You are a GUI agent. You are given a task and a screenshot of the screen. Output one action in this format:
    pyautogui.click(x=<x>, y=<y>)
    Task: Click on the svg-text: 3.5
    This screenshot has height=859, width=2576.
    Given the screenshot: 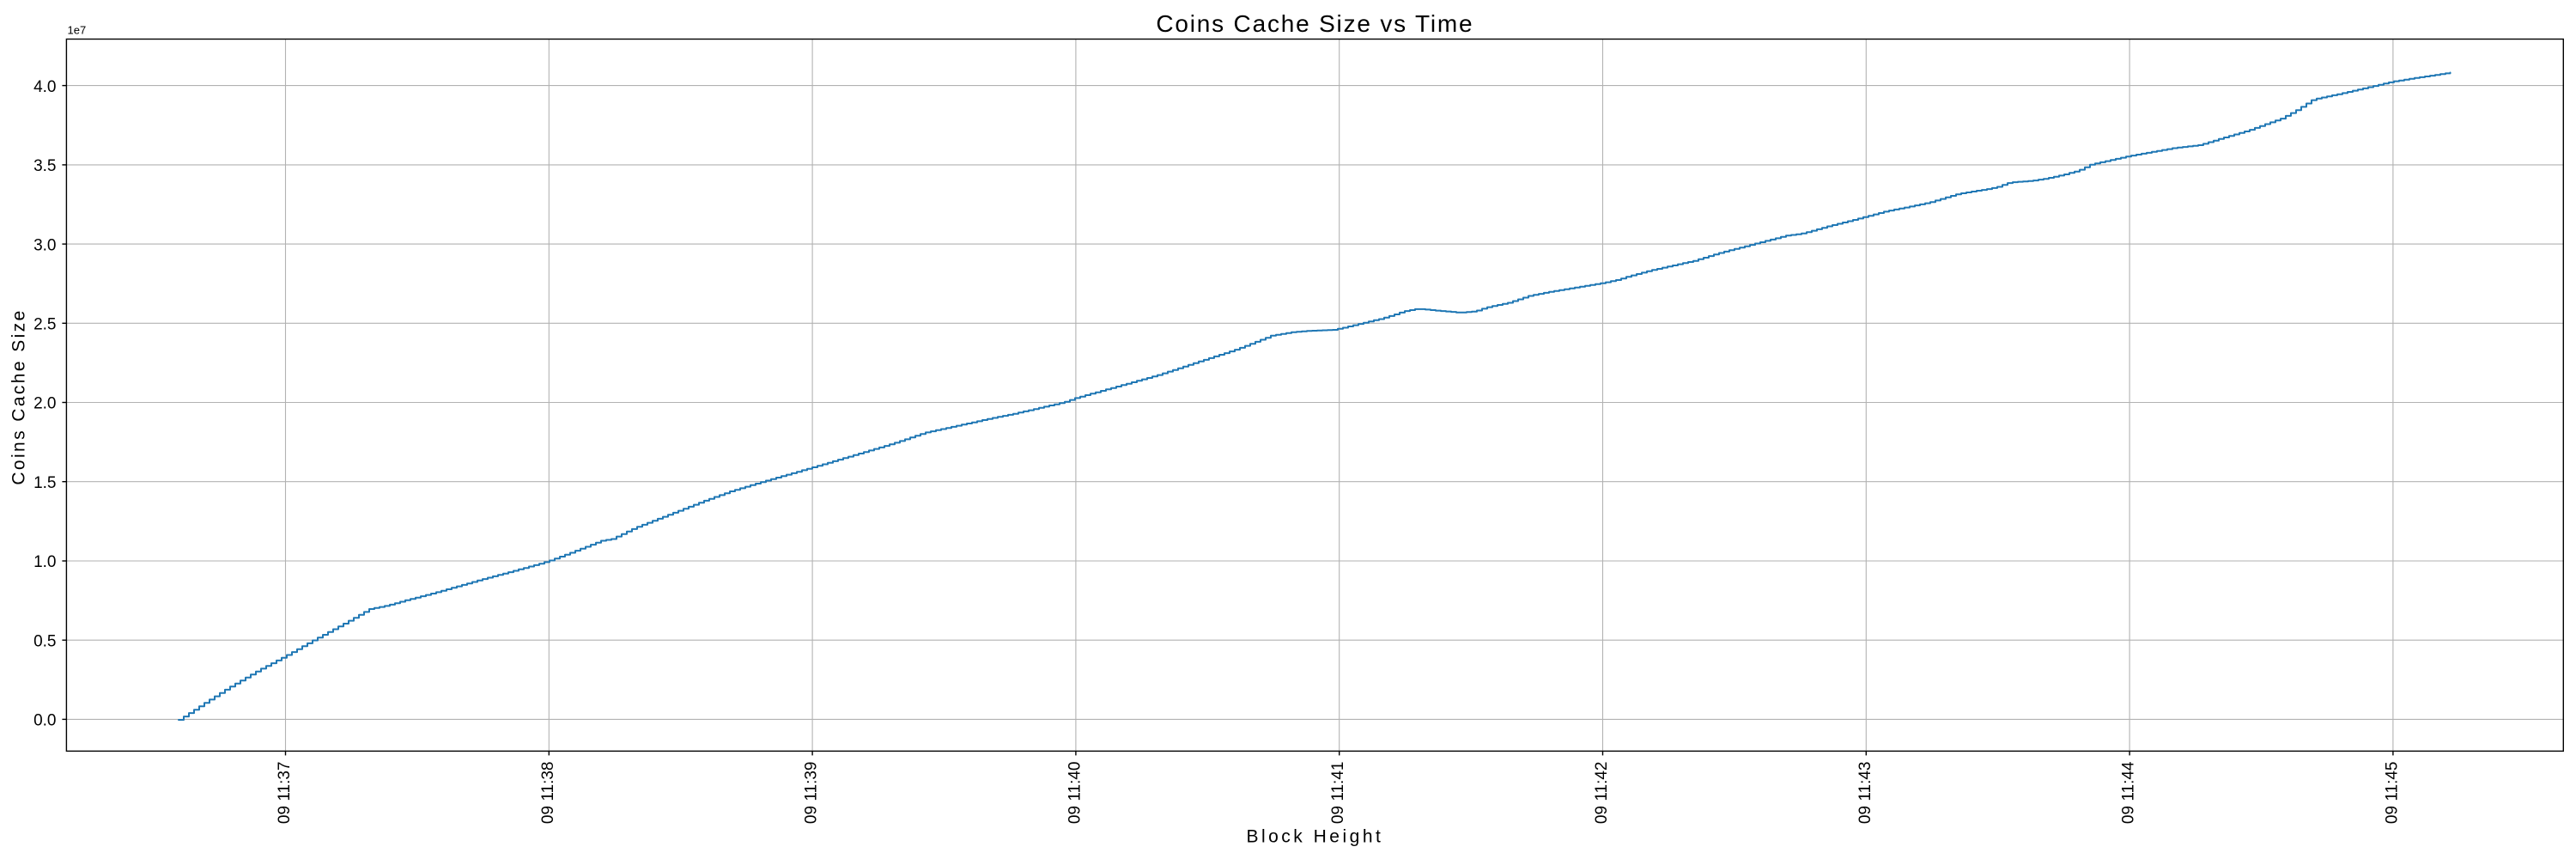 What is the action you would take?
    pyautogui.click(x=44, y=166)
    